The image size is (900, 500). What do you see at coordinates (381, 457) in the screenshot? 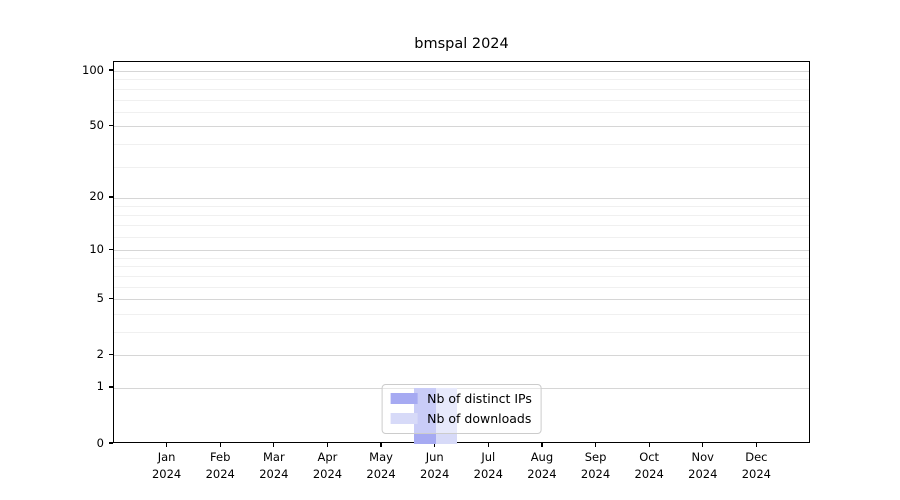
I see `x-tick-month: May` at bounding box center [381, 457].